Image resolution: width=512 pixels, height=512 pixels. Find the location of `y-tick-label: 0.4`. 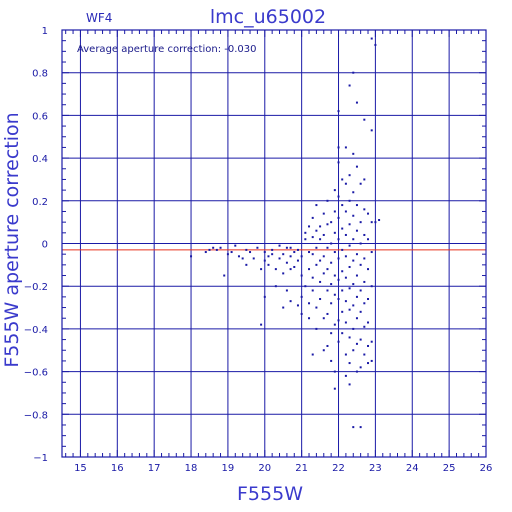

y-tick-label: 0.4 is located at coordinates (40, 159).